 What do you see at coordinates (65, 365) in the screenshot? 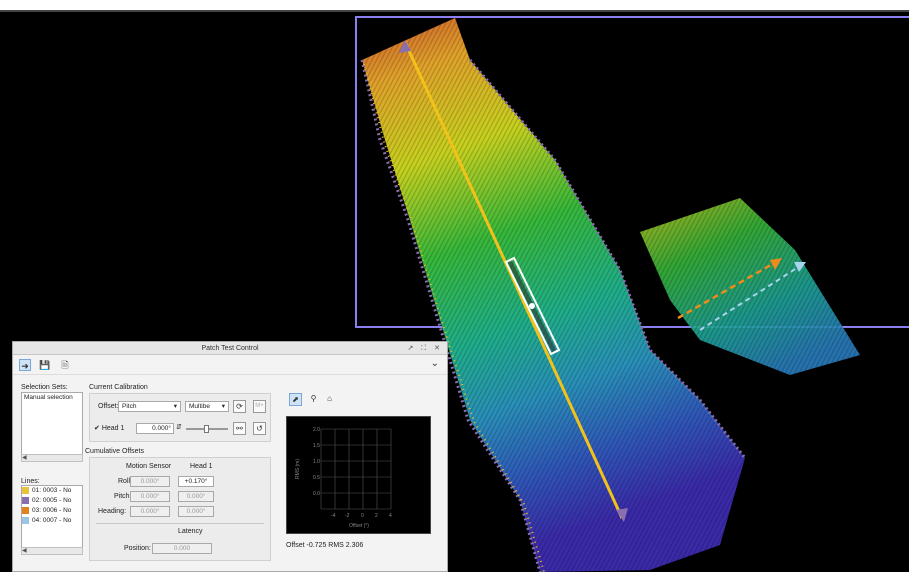
I see `export-icon: 🗎` at bounding box center [65, 365].